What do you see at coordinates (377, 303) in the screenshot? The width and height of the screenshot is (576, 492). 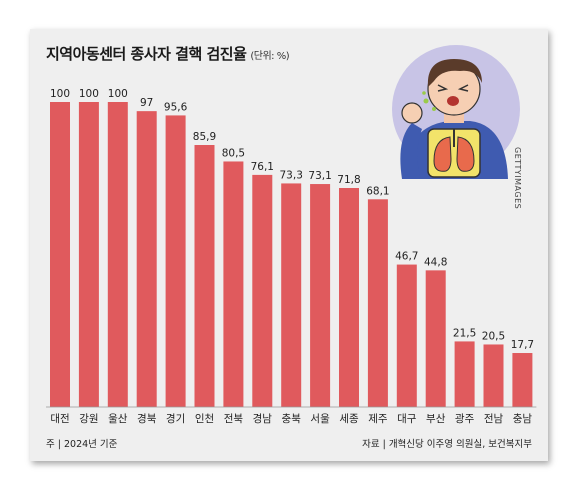 I see `bar-제주` at bounding box center [377, 303].